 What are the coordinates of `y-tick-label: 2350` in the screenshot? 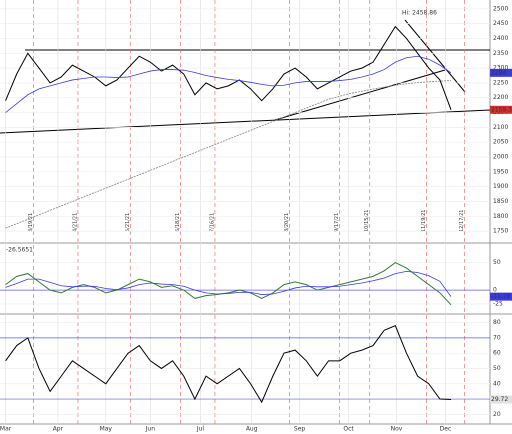 It's located at (500, 53).